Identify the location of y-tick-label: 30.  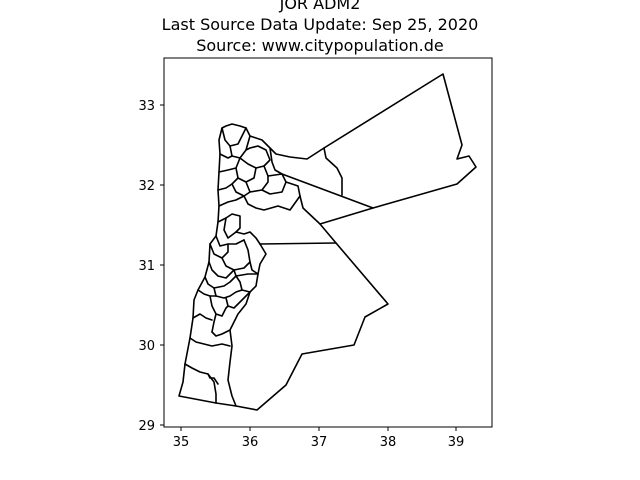
(146, 346).